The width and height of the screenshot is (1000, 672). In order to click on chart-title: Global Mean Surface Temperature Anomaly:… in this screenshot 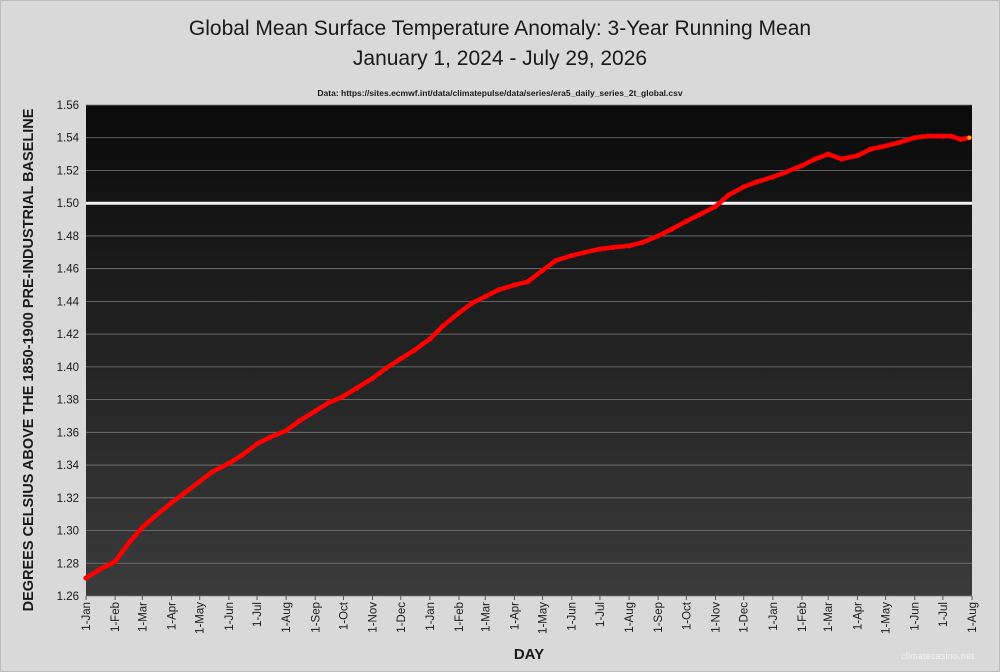, I will do `click(500, 28)`.